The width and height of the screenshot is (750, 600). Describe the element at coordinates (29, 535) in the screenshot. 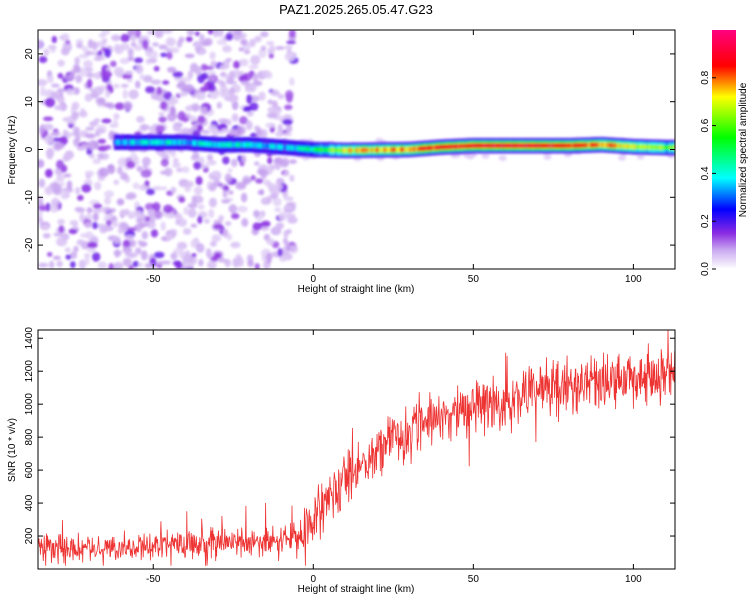

I see `y-tick-label: 200` at that location.